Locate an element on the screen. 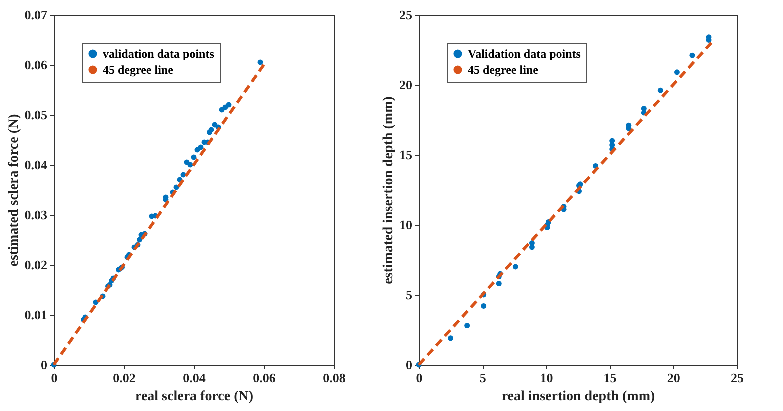 The width and height of the screenshot is (783, 411). y-tick-label: 25 is located at coordinates (406, 15).